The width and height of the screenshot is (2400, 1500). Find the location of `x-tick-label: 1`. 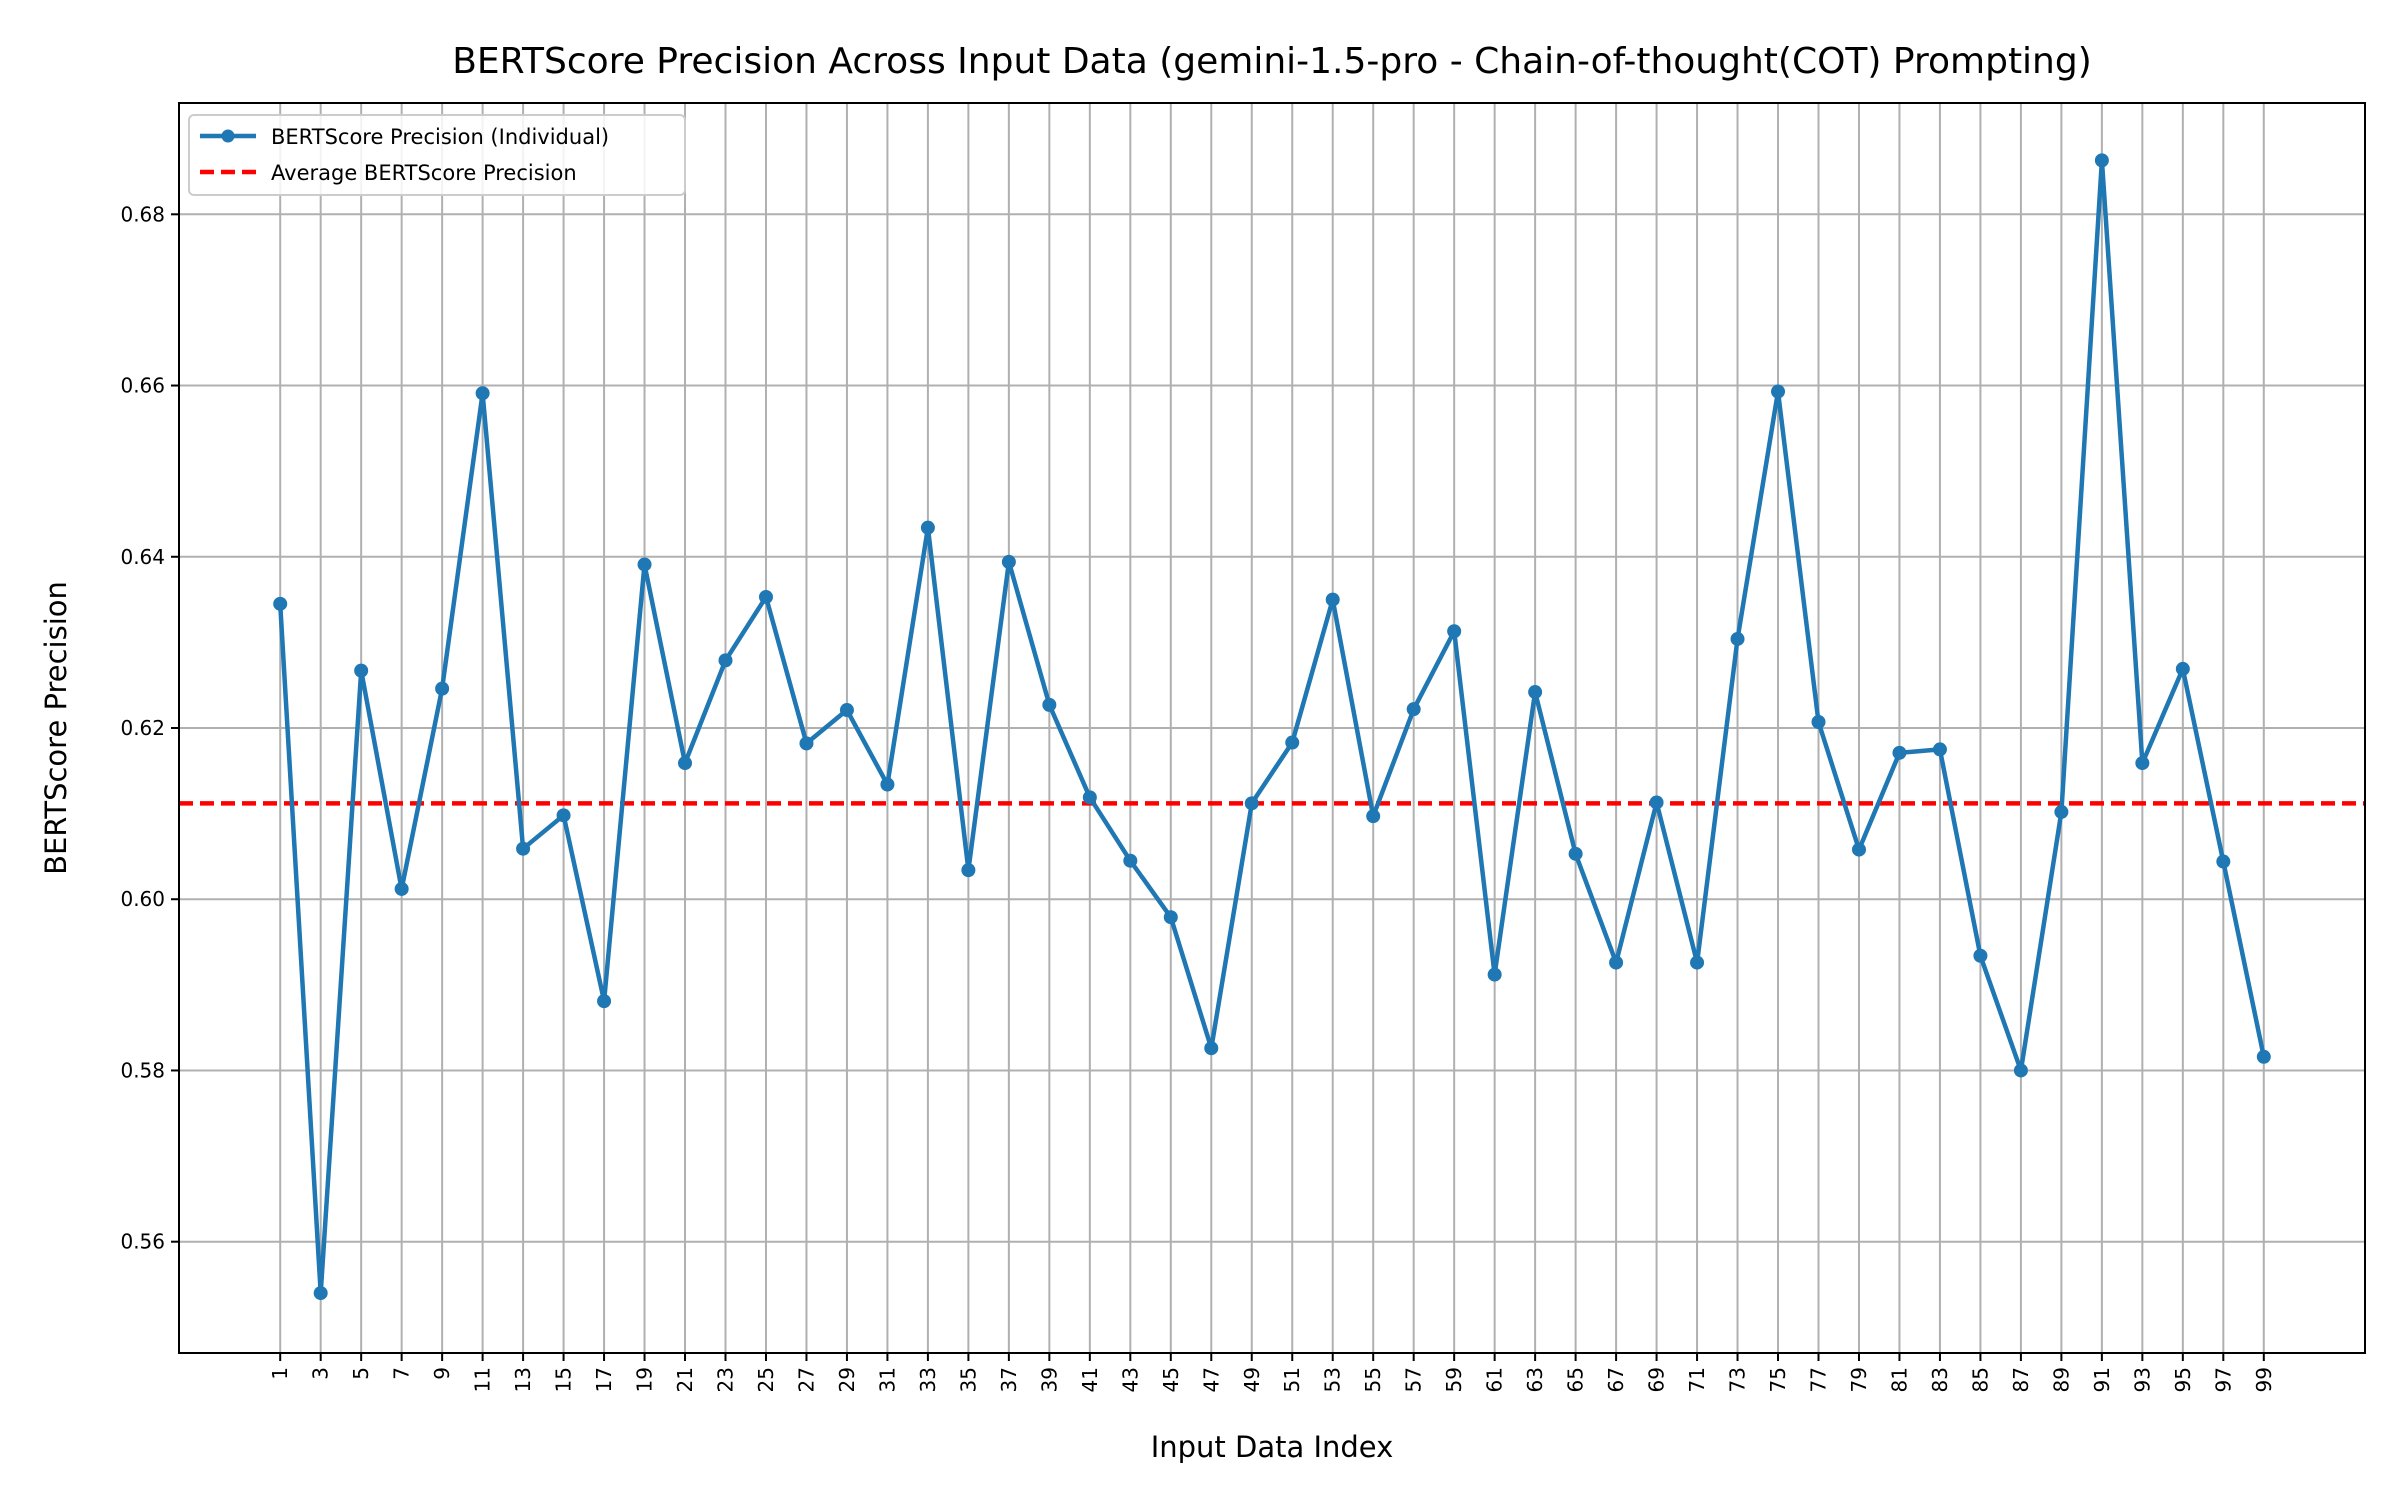

x-tick-label: 1 is located at coordinates (280, 1373).